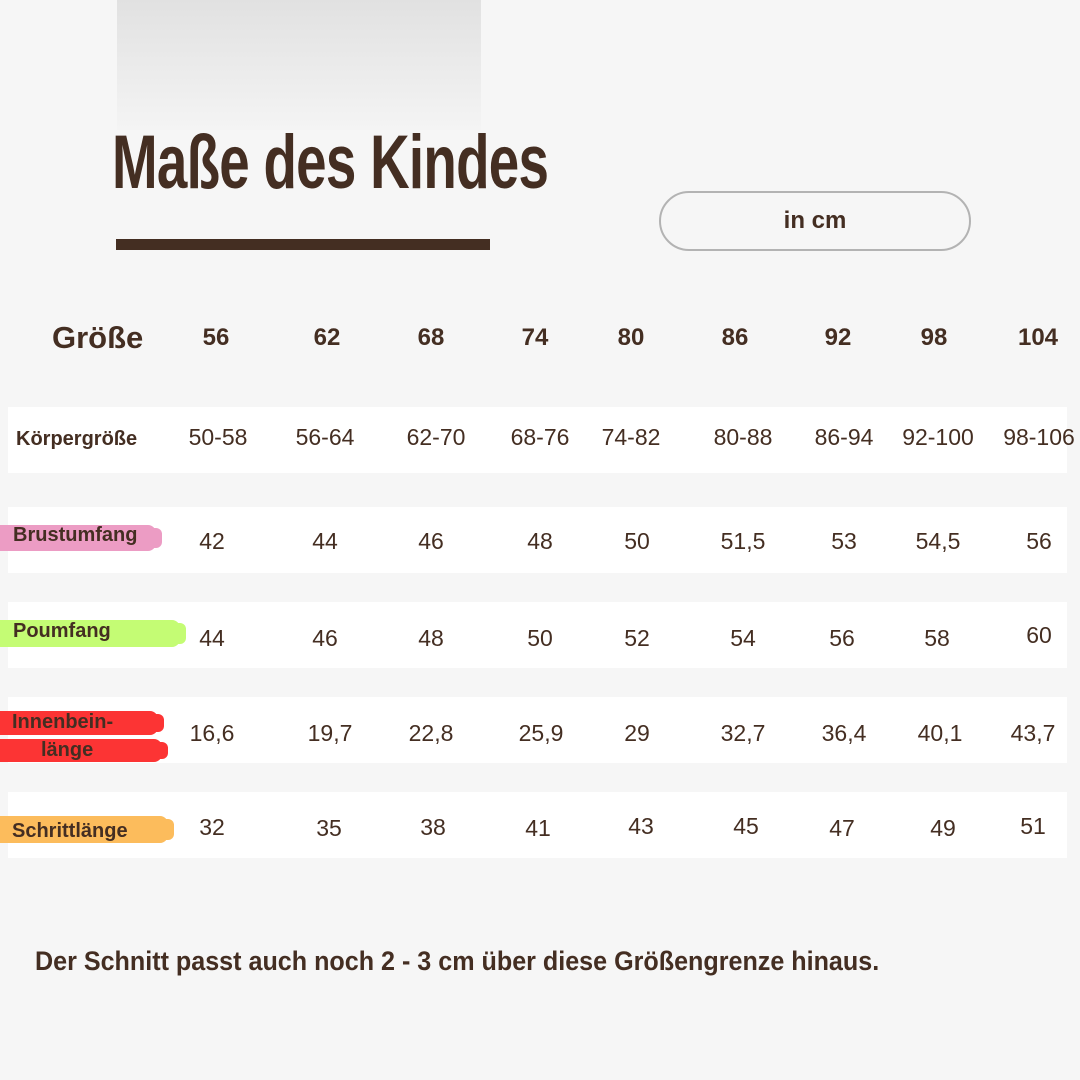  I want to click on table-cell: 22,8, so click(431, 733).